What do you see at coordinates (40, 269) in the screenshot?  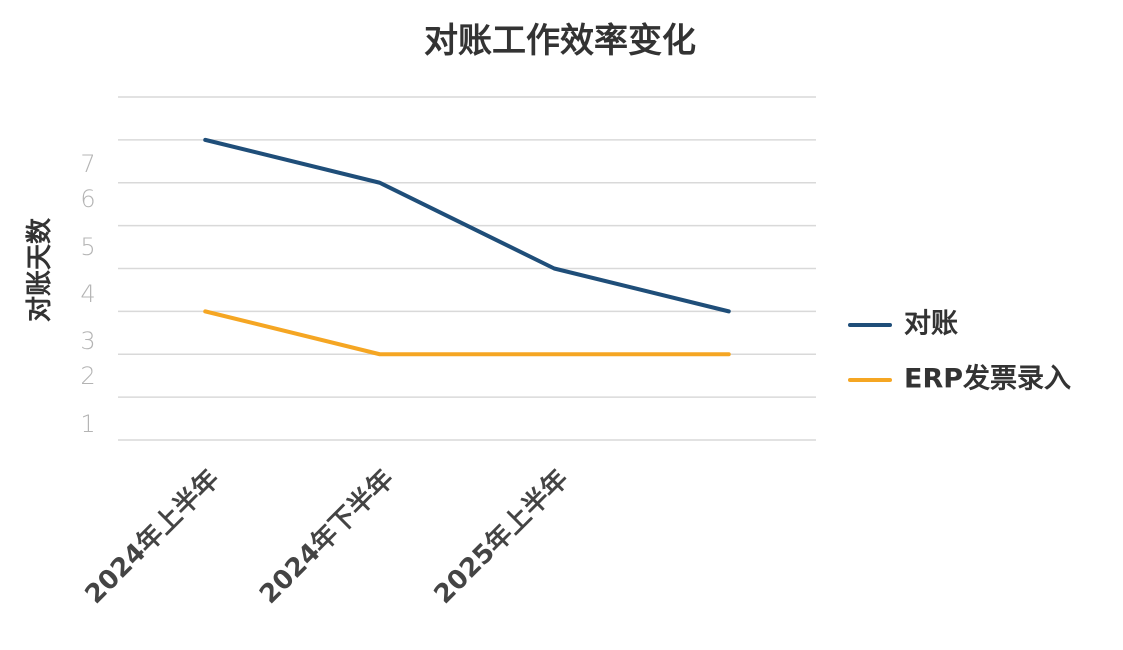 I see `y-axis-label: 对账天数` at bounding box center [40, 269].